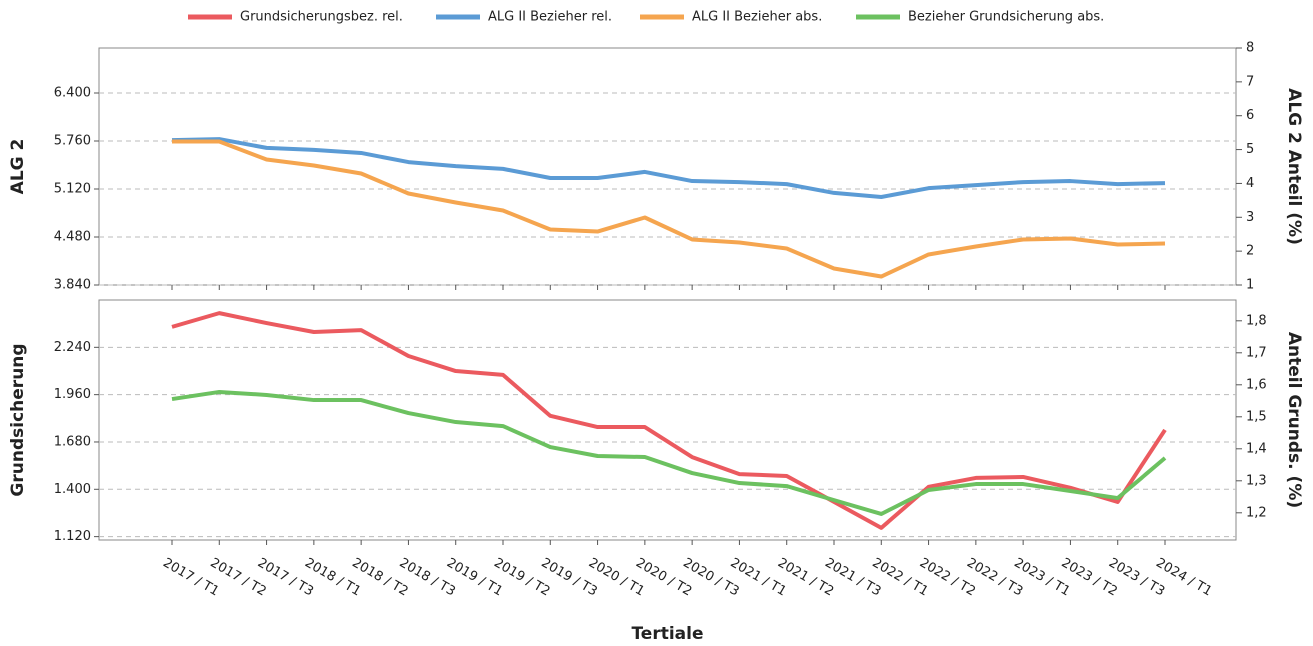 The width and height of the screenshot is (1313, 646). Describe the element at coordinates (667, 634) in the screenshot. I see `x-axis-label: Tertiale` at that location.